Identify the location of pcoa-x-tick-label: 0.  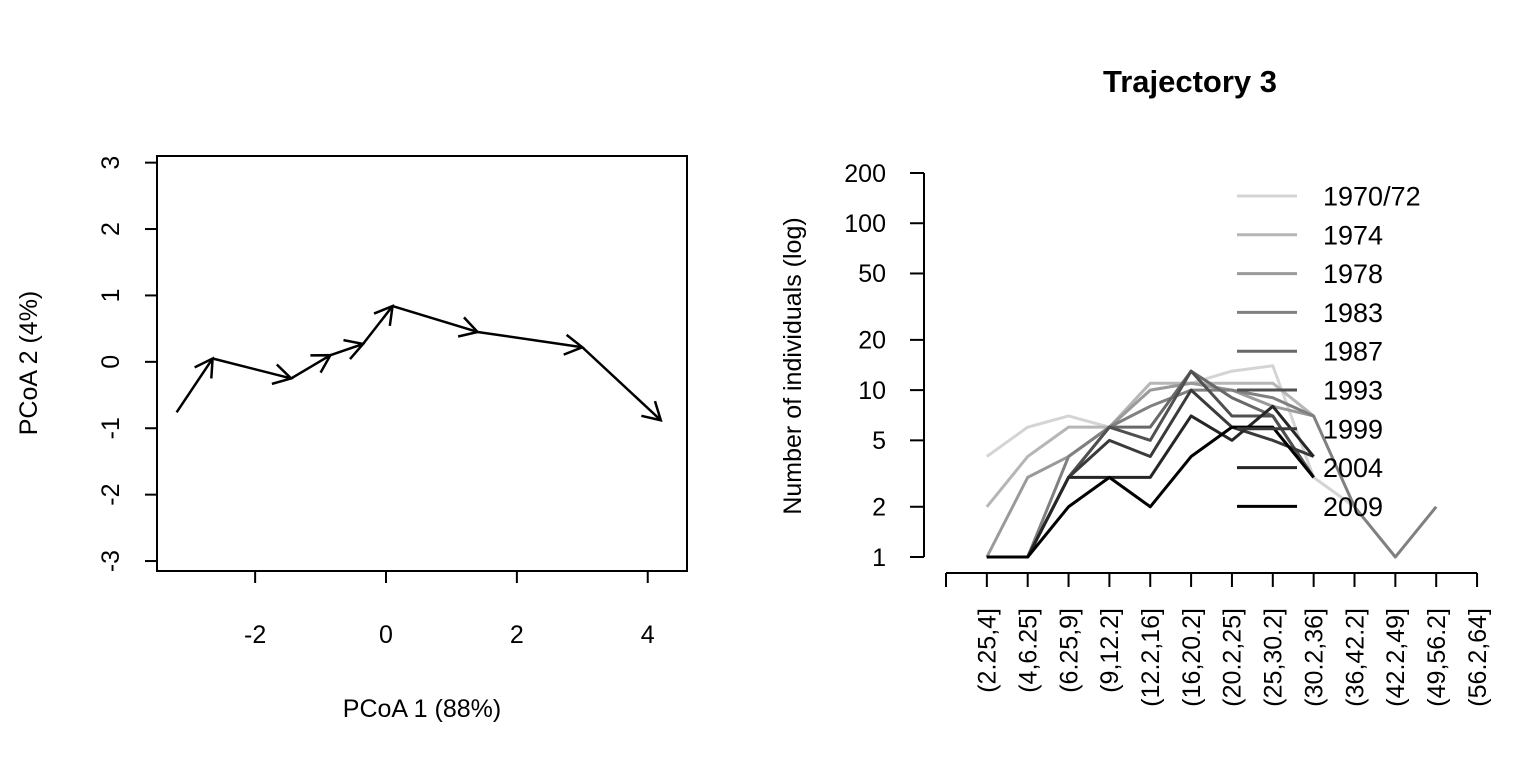
(386, 635).